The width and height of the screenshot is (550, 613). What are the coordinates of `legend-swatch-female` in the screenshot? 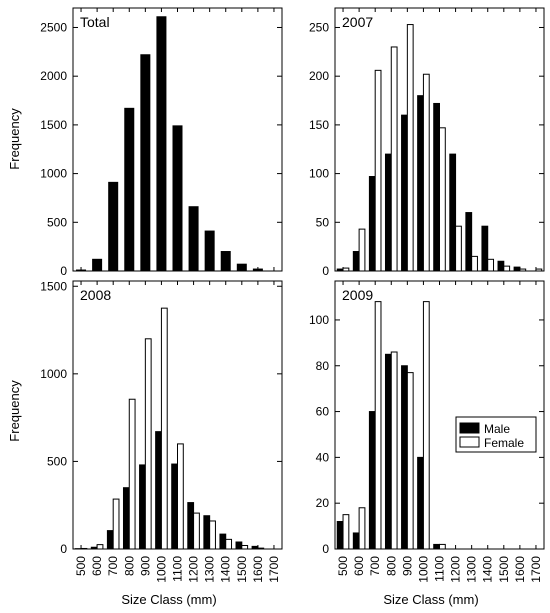 It's located at (469, 442).